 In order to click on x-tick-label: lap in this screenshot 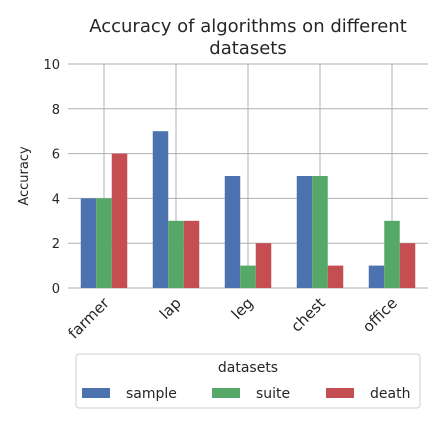, I will do `click(170, 308)`.